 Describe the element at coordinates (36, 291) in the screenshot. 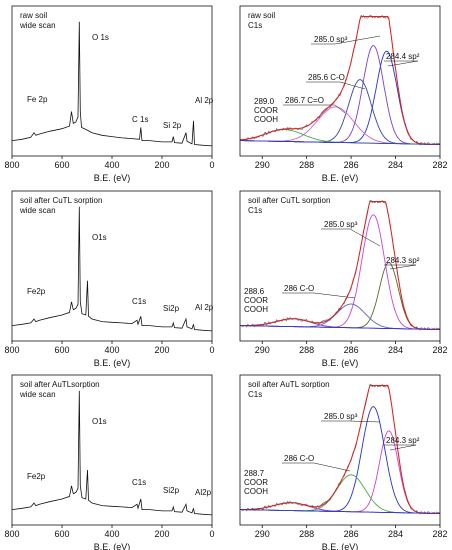

I see `peak-label: Fe2p` at that location.